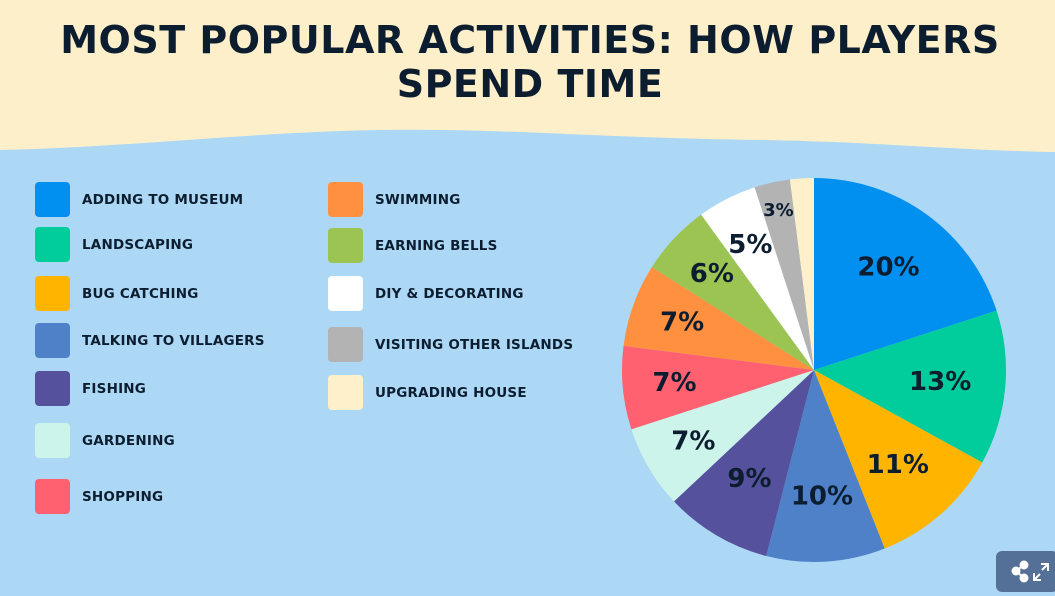 The width and height of the screenshot is (1055, 596). I want to click on legend-item: BUG CATCHING, so click(117, 293).